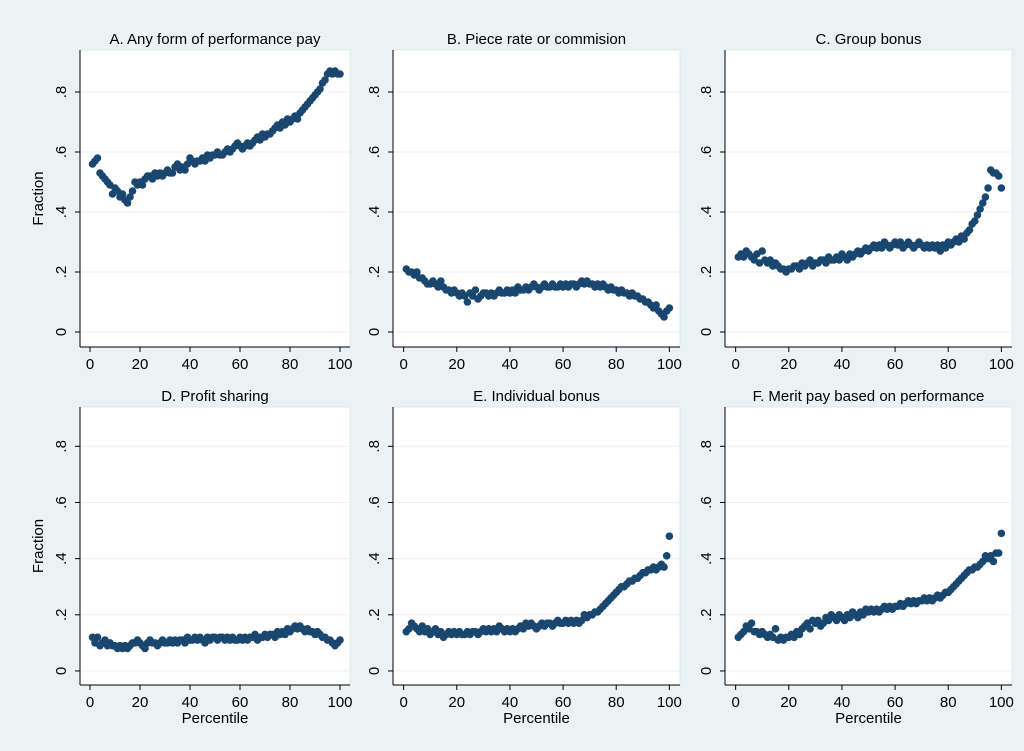 The image size is (1024, 751). What do you see at coordinates (869, 396) in the screenshot?
I see `panel-title: F. Merit pay based on performance` at bounding box center [869, 396].